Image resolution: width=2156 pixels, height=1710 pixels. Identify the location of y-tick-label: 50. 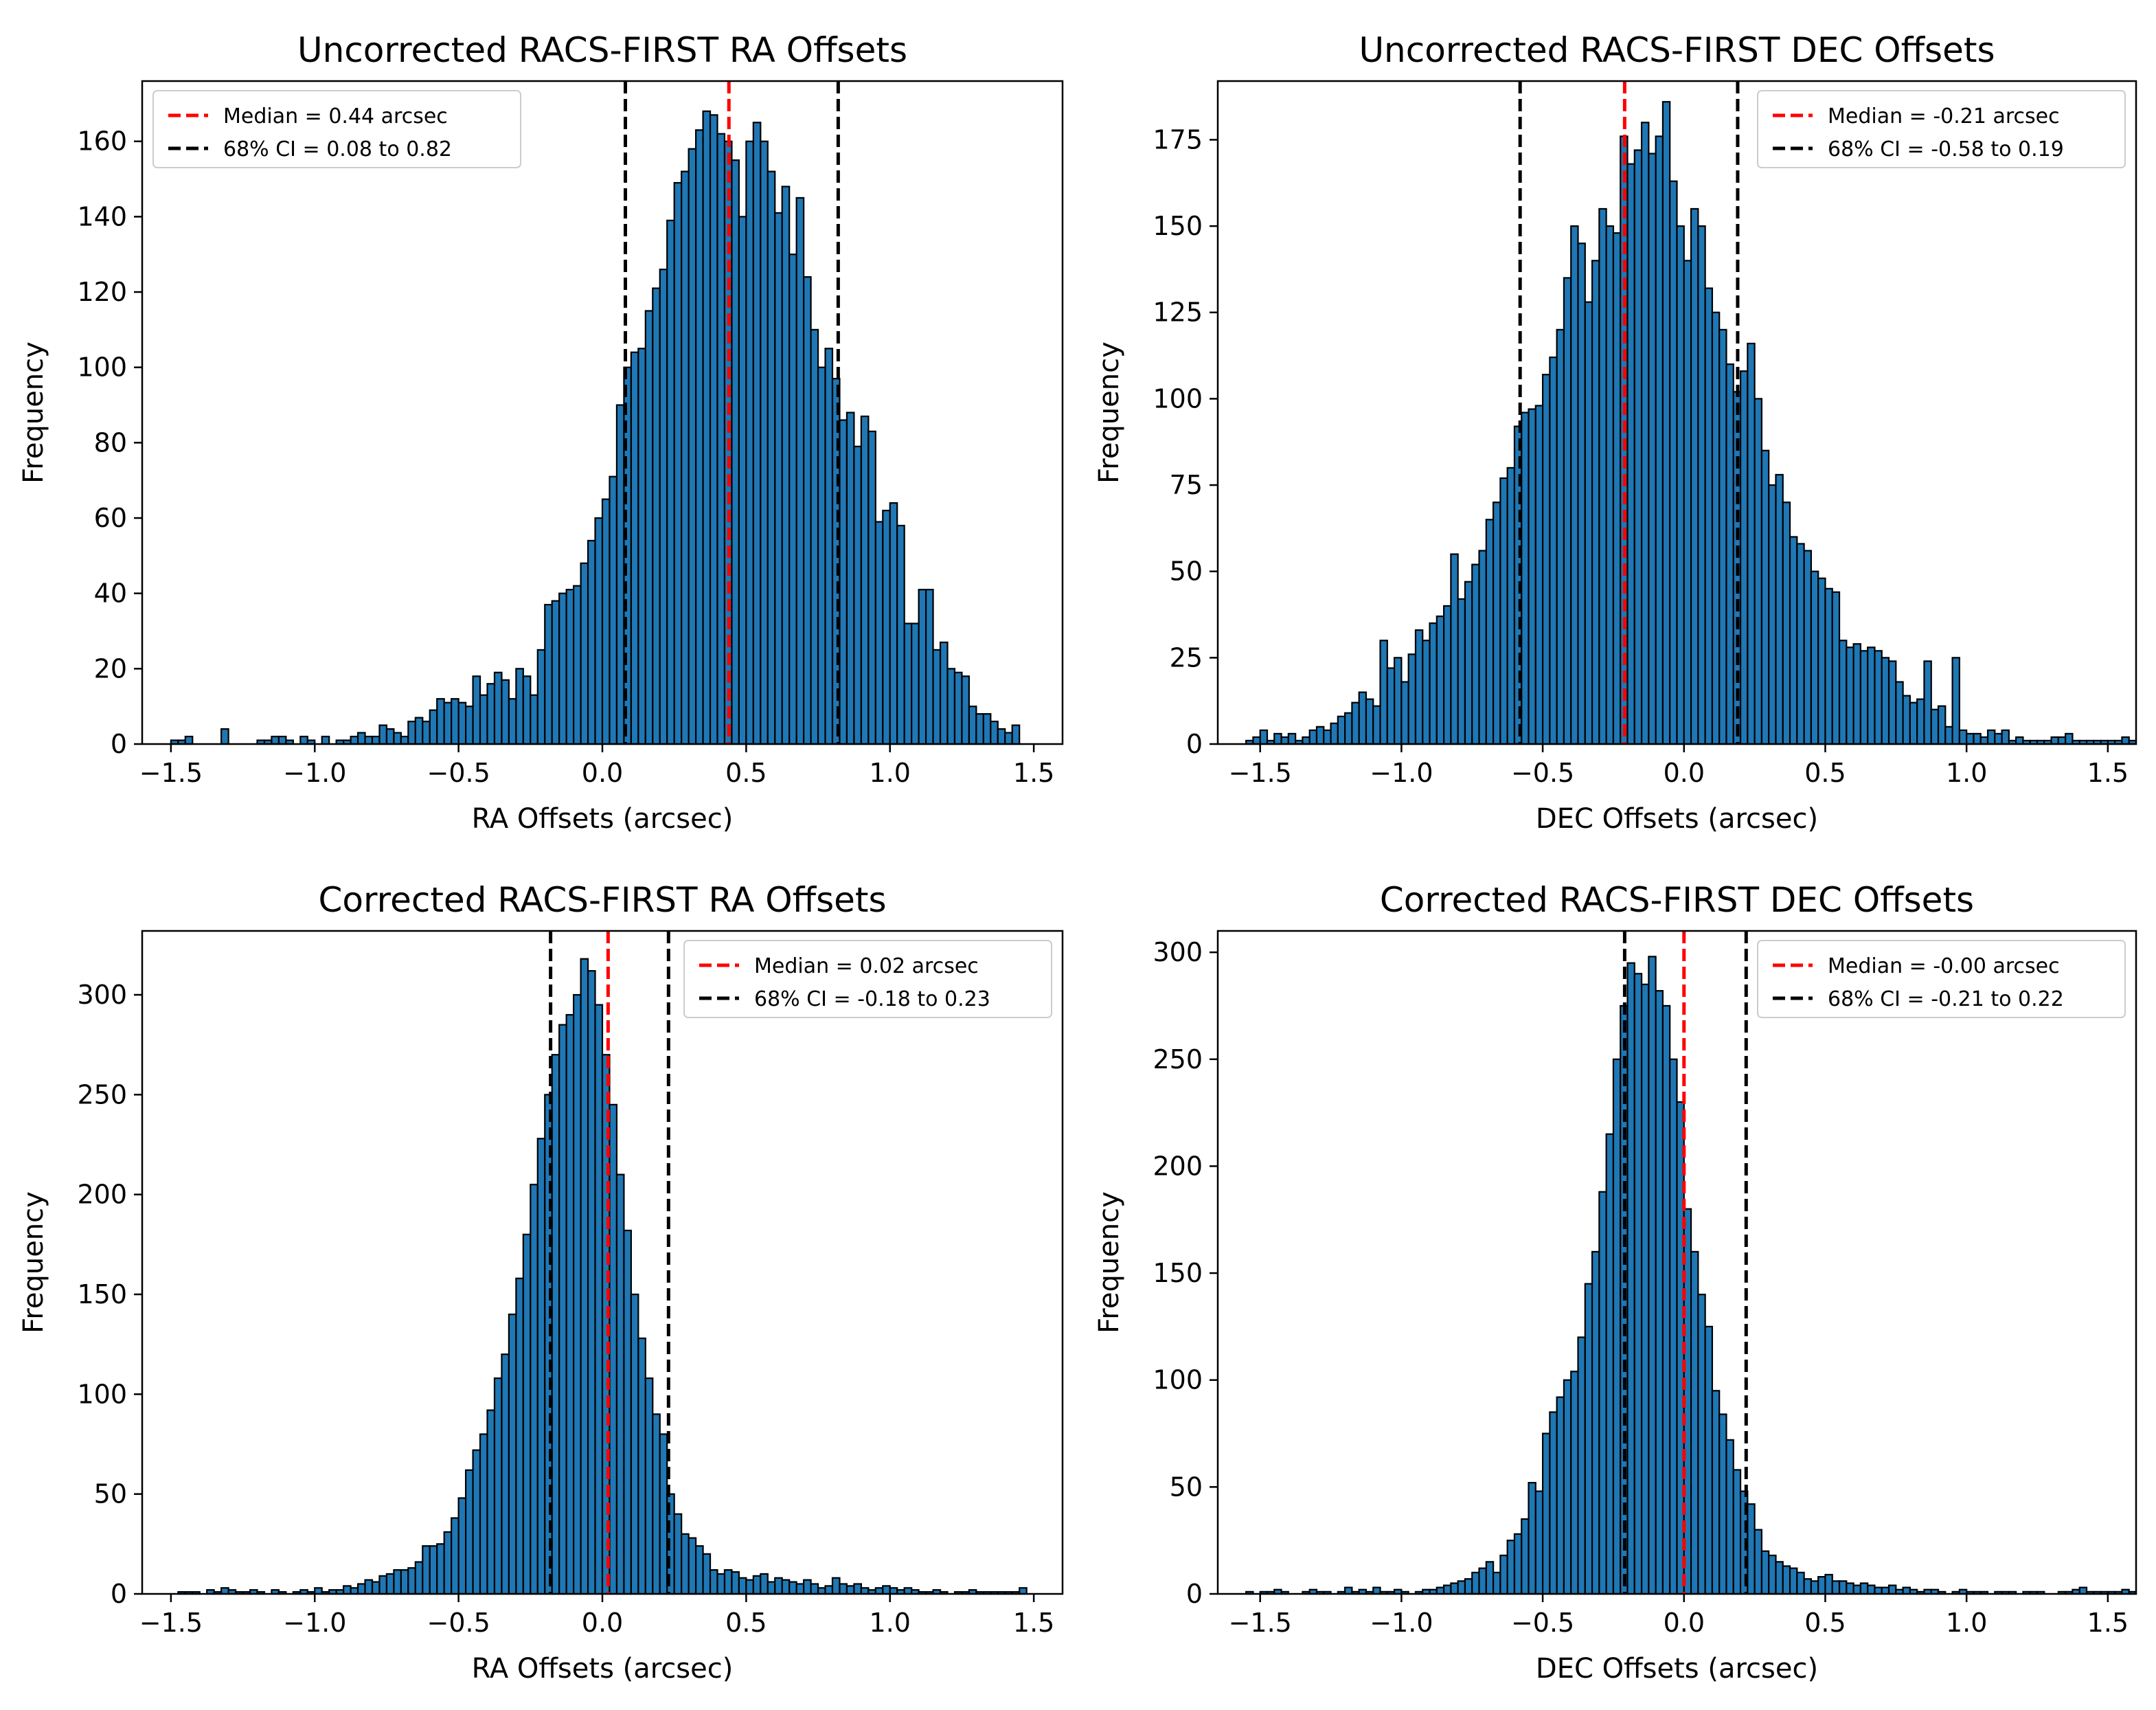
(110, 1494).